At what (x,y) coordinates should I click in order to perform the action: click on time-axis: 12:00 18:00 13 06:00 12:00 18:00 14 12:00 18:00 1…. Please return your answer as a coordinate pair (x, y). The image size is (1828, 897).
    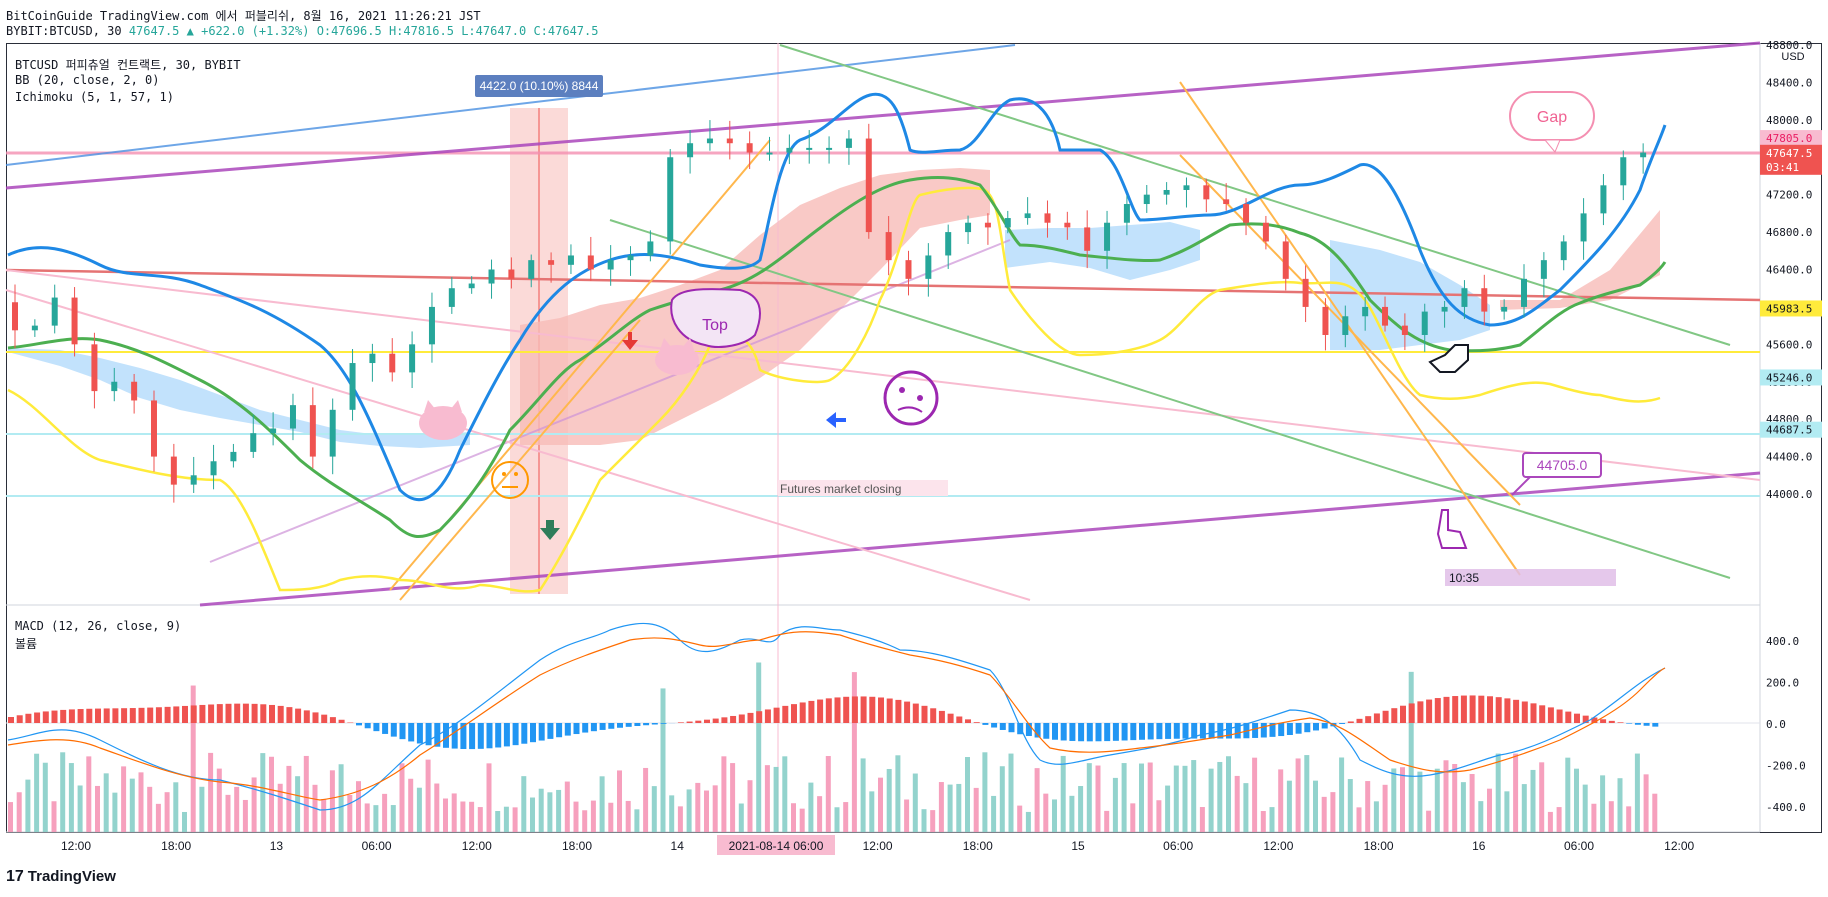
    Looking at the image, I should click on (878, 846).